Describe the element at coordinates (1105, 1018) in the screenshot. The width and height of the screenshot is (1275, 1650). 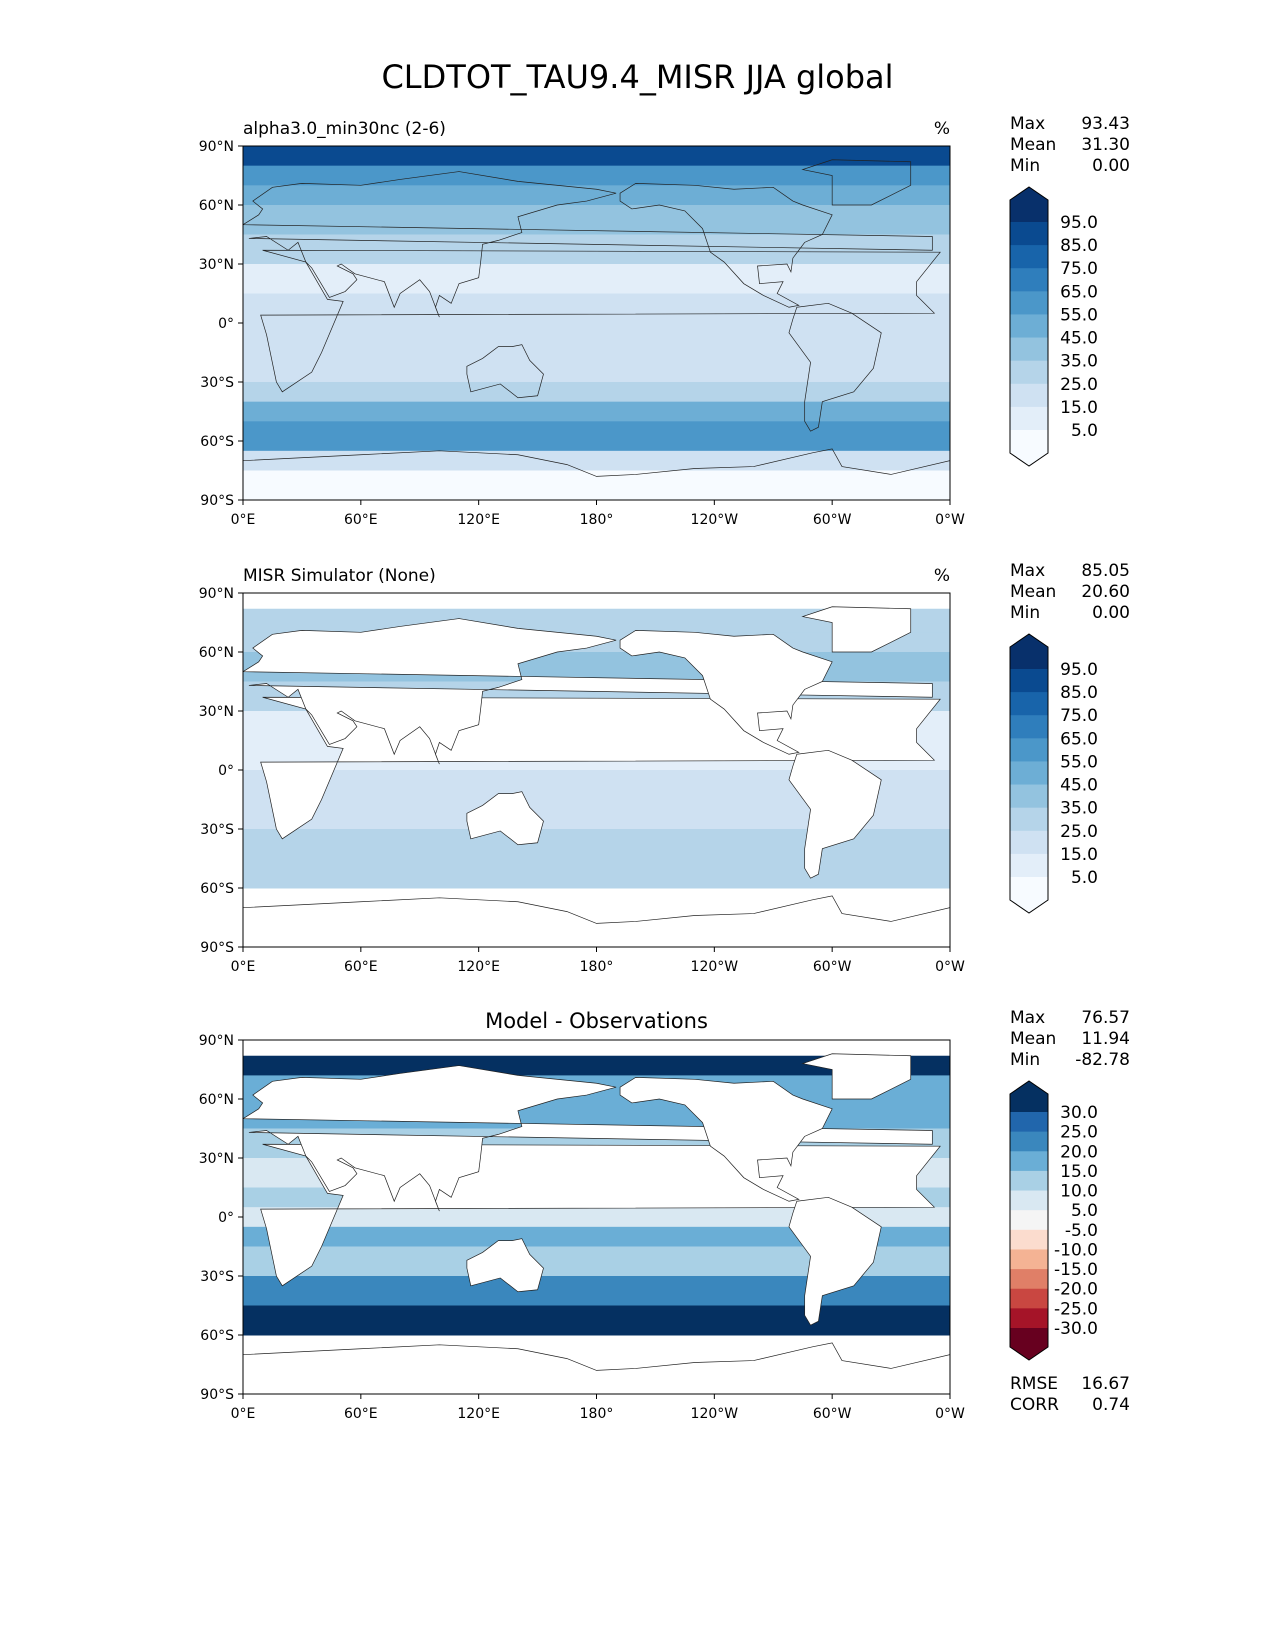
I see `stat-value: 76.57` at that location.